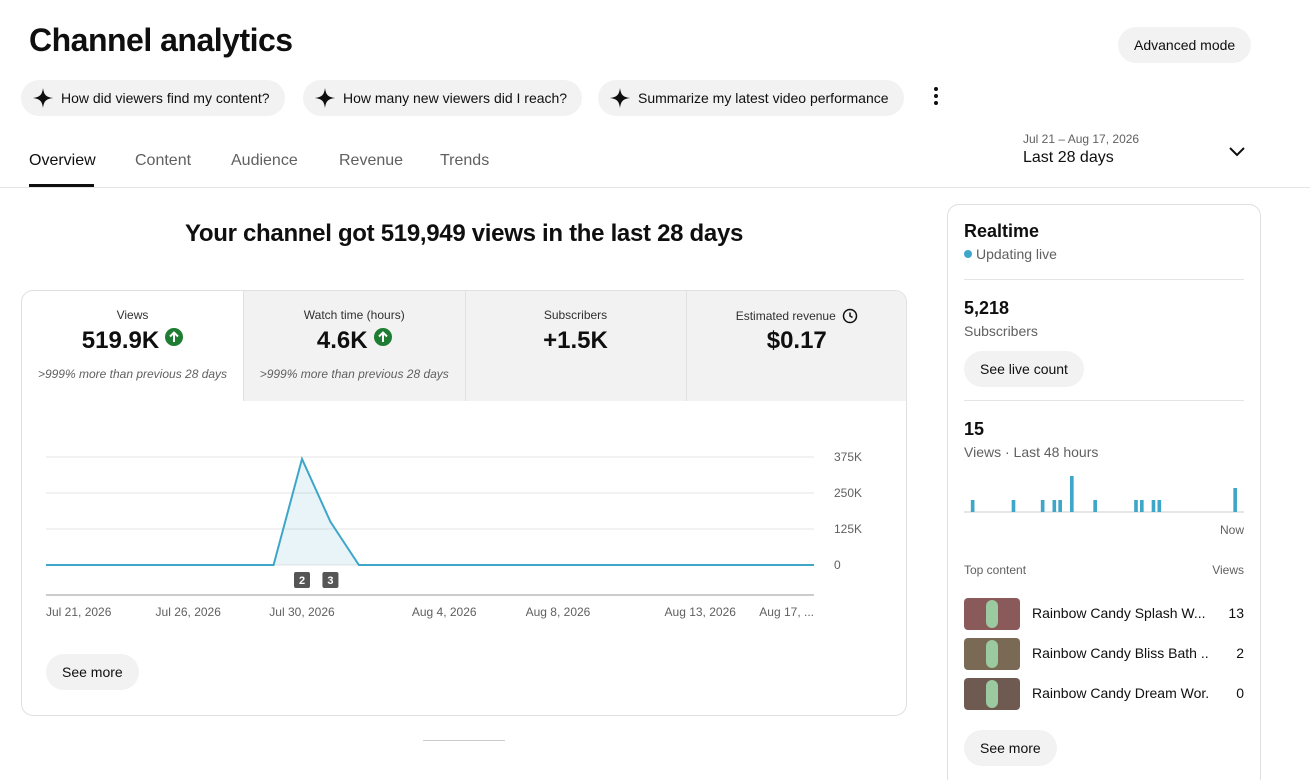  What do you see at coordinates (61, 185) in the screenshot?
I see `active-tab-indicator` at bounding box center [61, 185].